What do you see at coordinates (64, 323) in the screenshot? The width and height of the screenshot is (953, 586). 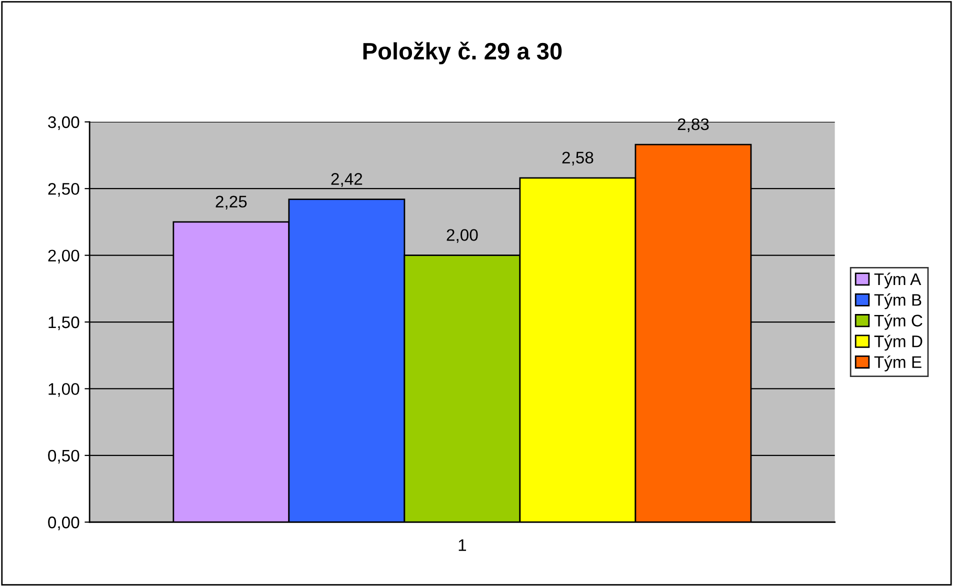 I see `y-tick-label: 1,50` at bounding box center [64, 323].